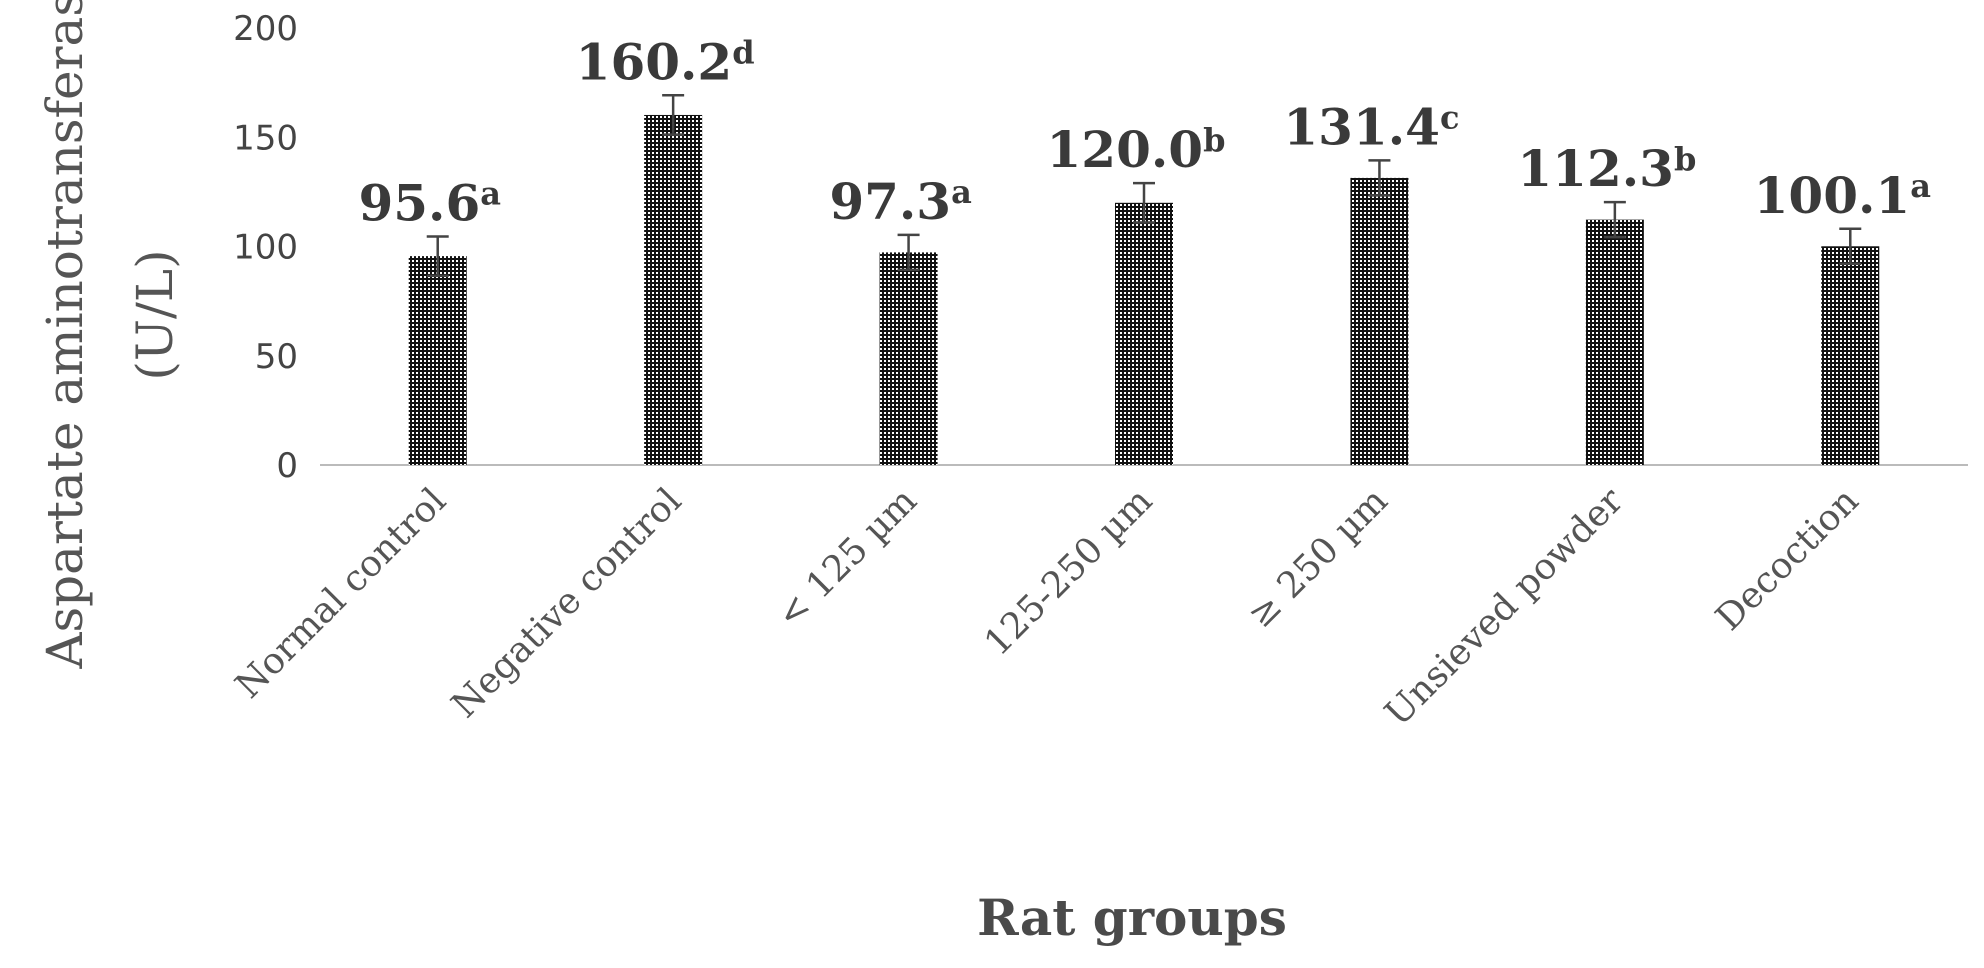  I want to click on data-label-value: 100.1, so click(1832, 195).